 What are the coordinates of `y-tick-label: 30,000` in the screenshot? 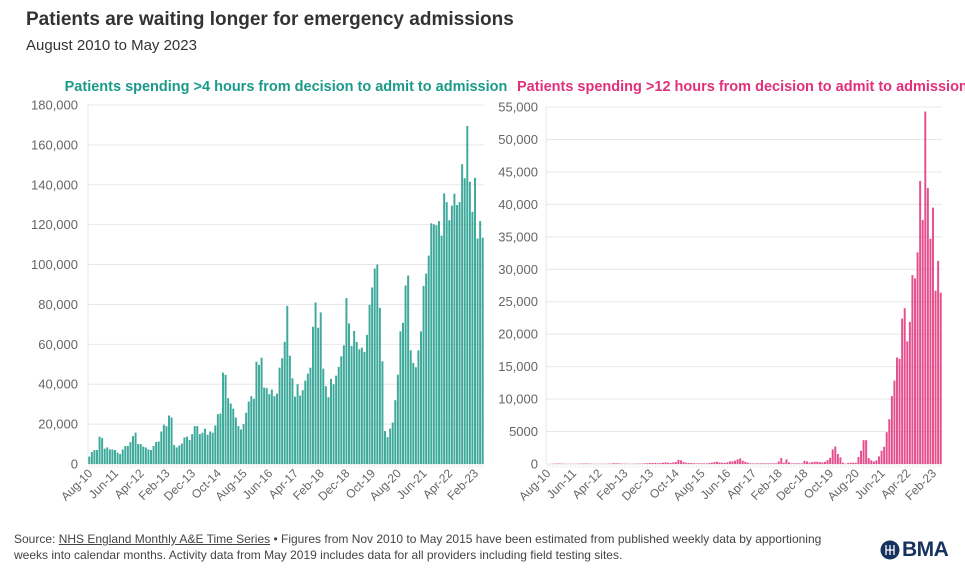 It's located at (518, 269).